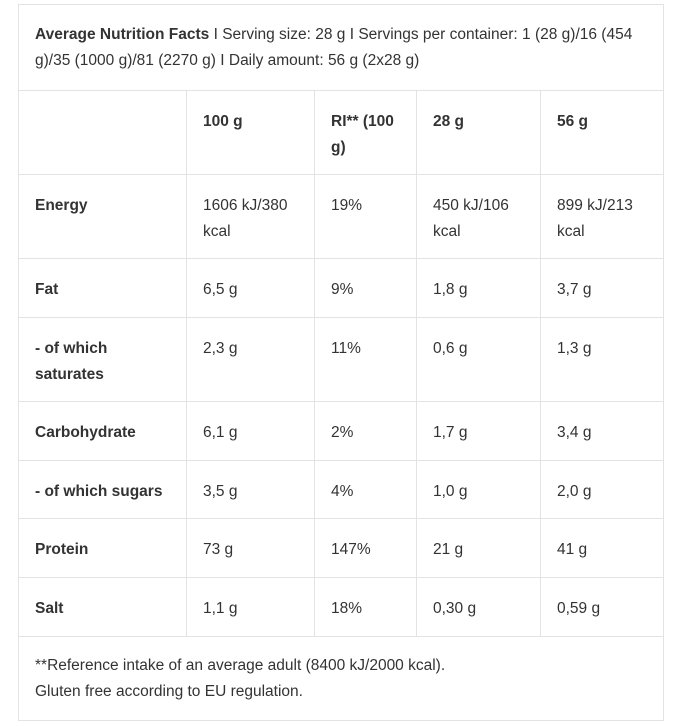 Image resolution: width=676 pixels, height=726 pixels. I want to click on value-56g: 3,7 g, so click(602, 288).